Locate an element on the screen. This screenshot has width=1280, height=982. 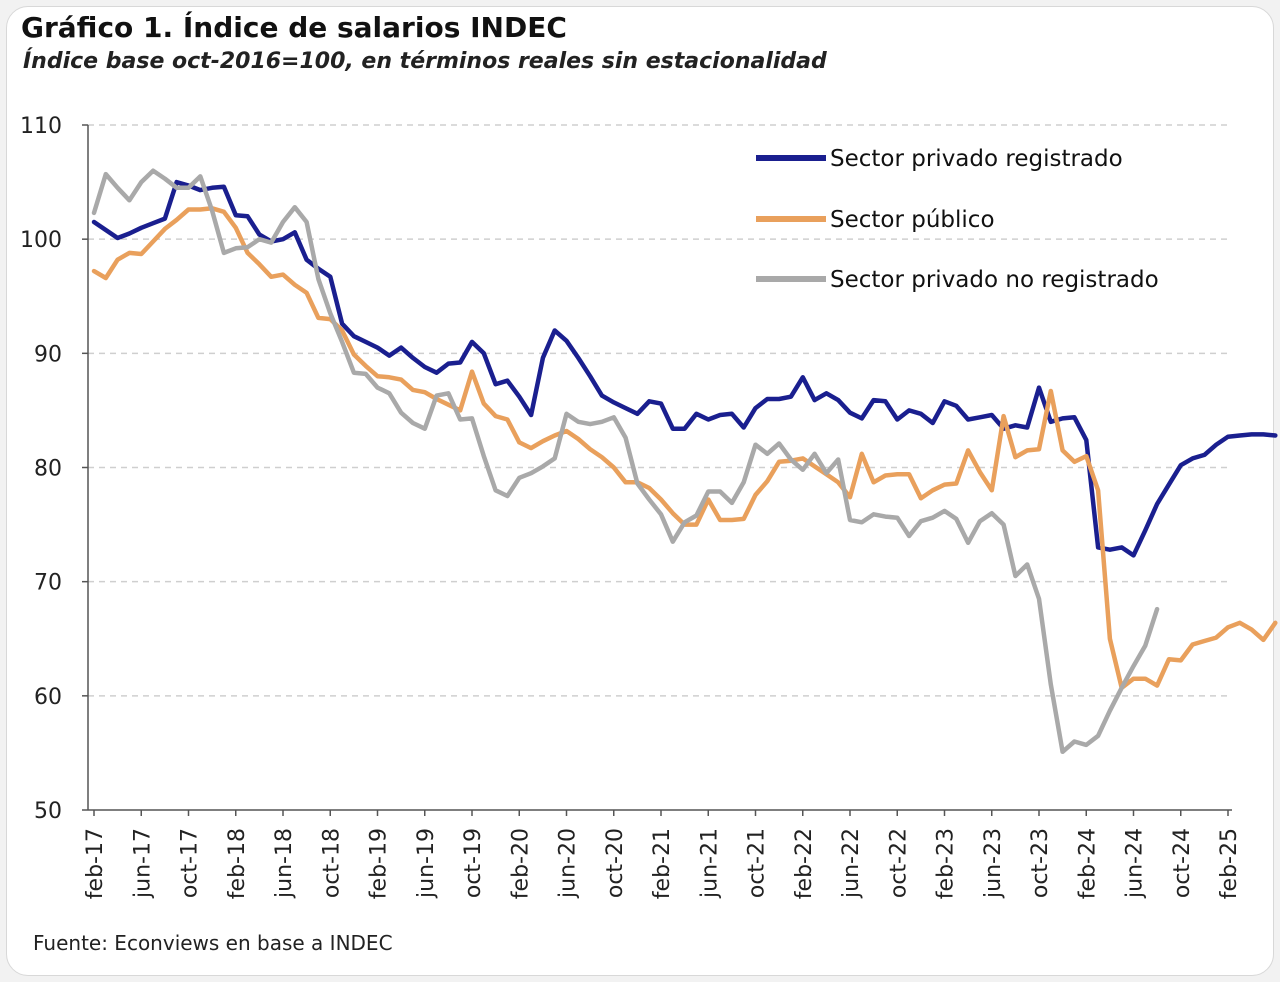
y-tick-label: 90 is located at coordinates (48, 354).